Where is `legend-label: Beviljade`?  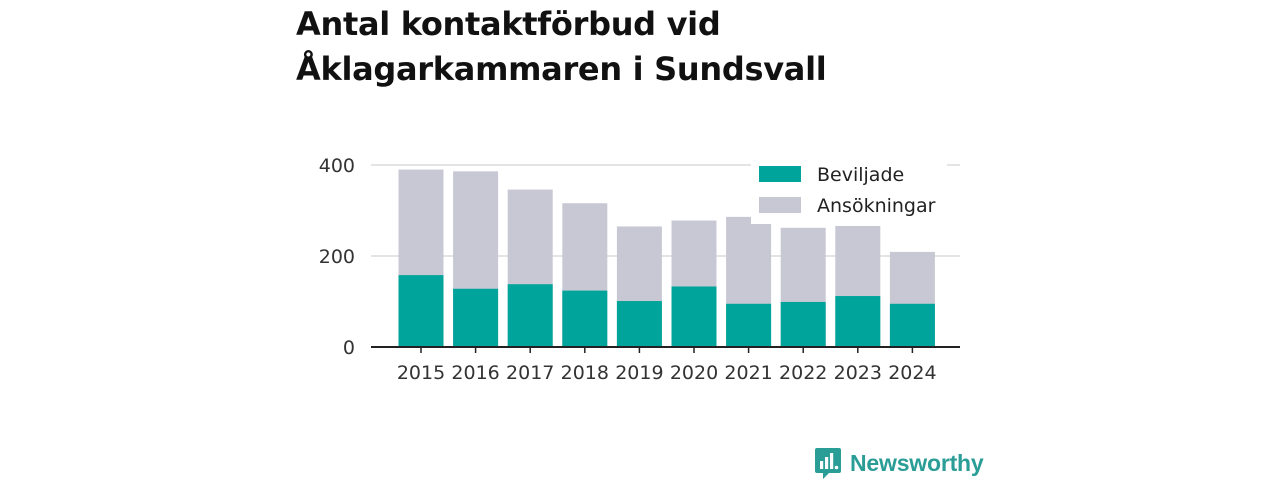
legend-label: Beviljade is located at coordinates (860, 175).